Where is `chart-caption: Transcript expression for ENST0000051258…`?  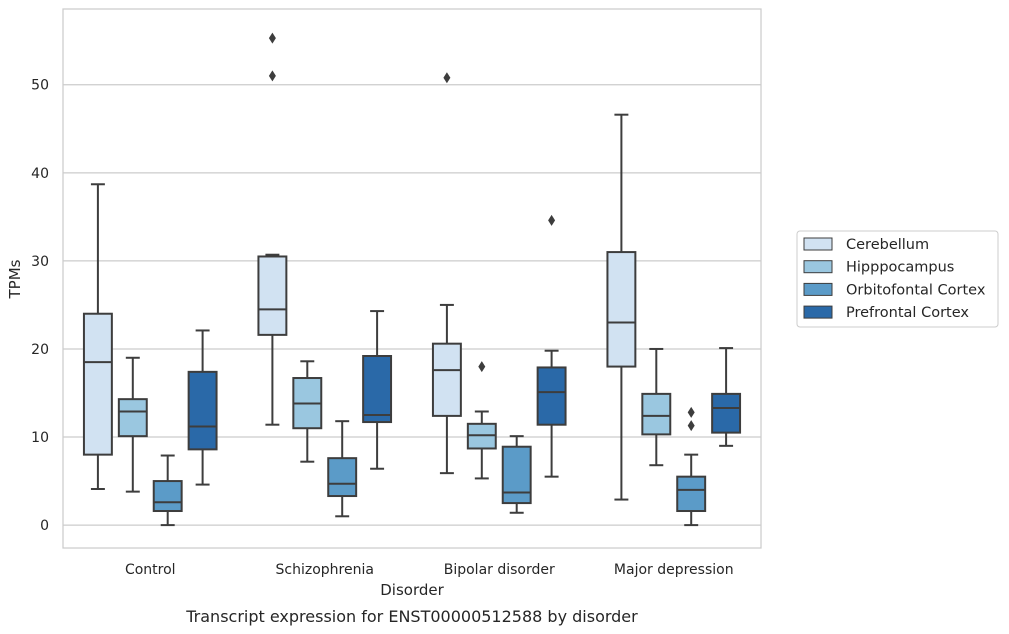 chart-caption: Transcript expression for ENST0000051258… is located at coordinates (411, 616).